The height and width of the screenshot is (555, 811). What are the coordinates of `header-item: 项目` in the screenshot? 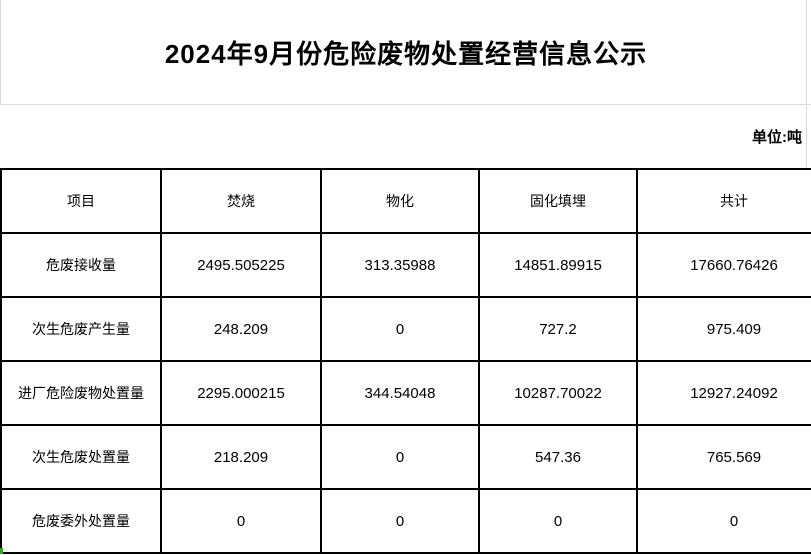 It's located at (81, 201).